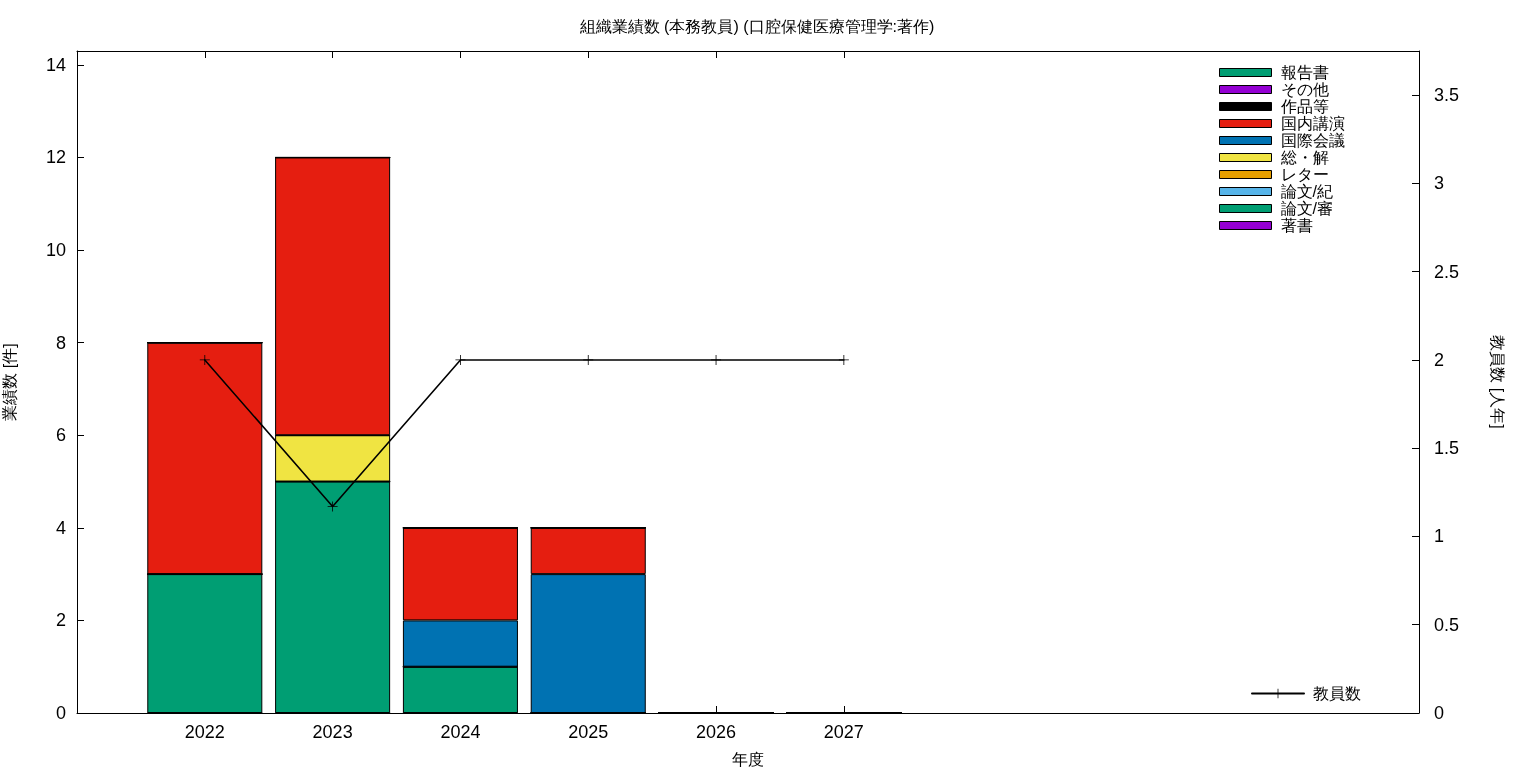 This screenshot has width=1536, height=768. I want to click on y2-tick-label: 1.5, so click(1447, 448).